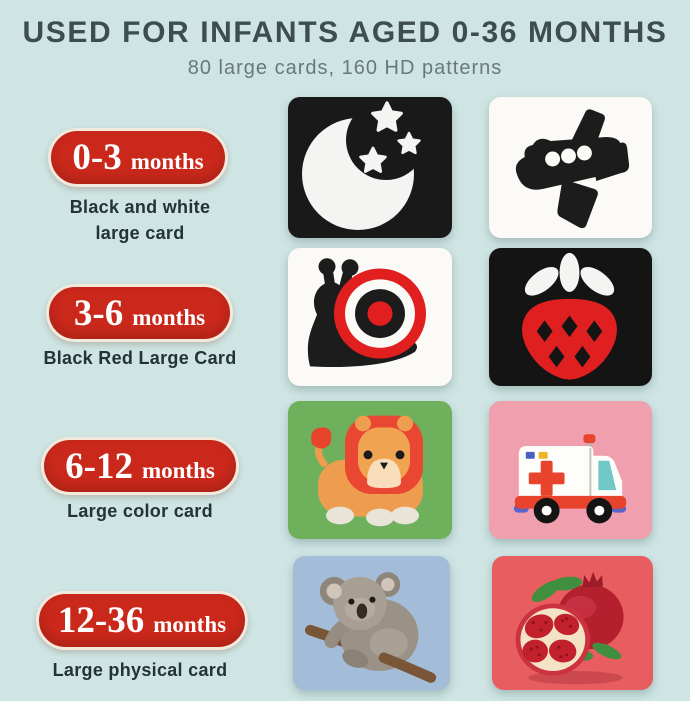 This screenshot has width=690, height=701. I want to click on age-description: Black and white large card, so click(140, 220).